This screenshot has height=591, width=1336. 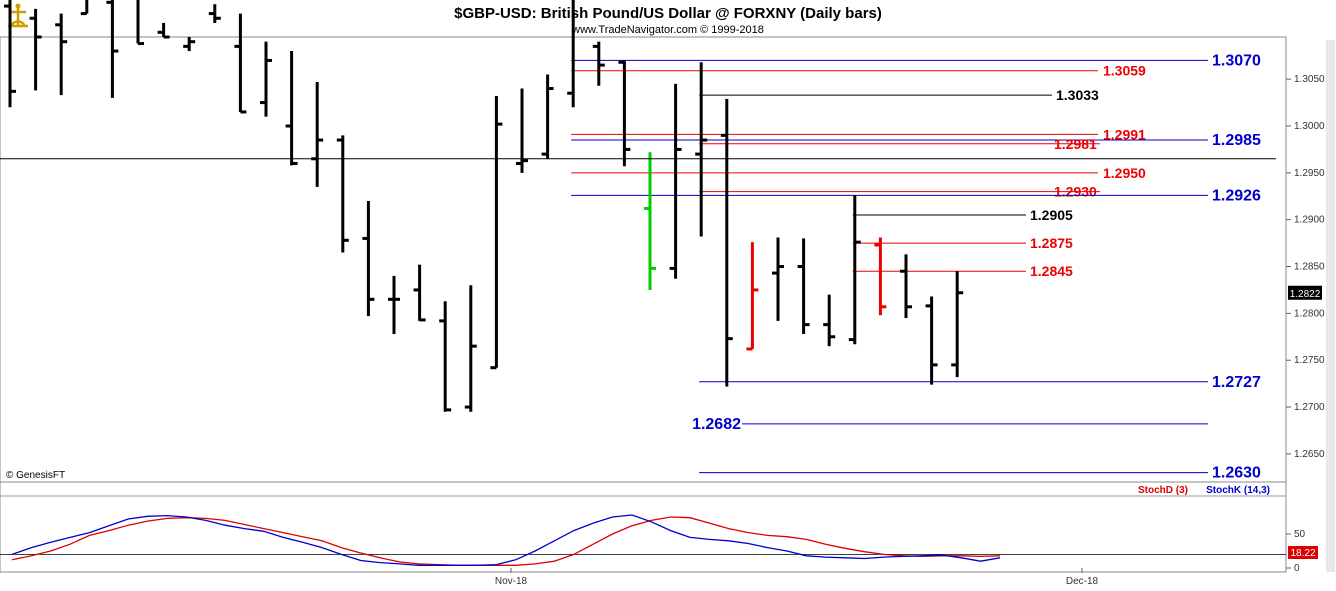 I want to click on level-label: 1.2981, so click(x=1075, y=144).